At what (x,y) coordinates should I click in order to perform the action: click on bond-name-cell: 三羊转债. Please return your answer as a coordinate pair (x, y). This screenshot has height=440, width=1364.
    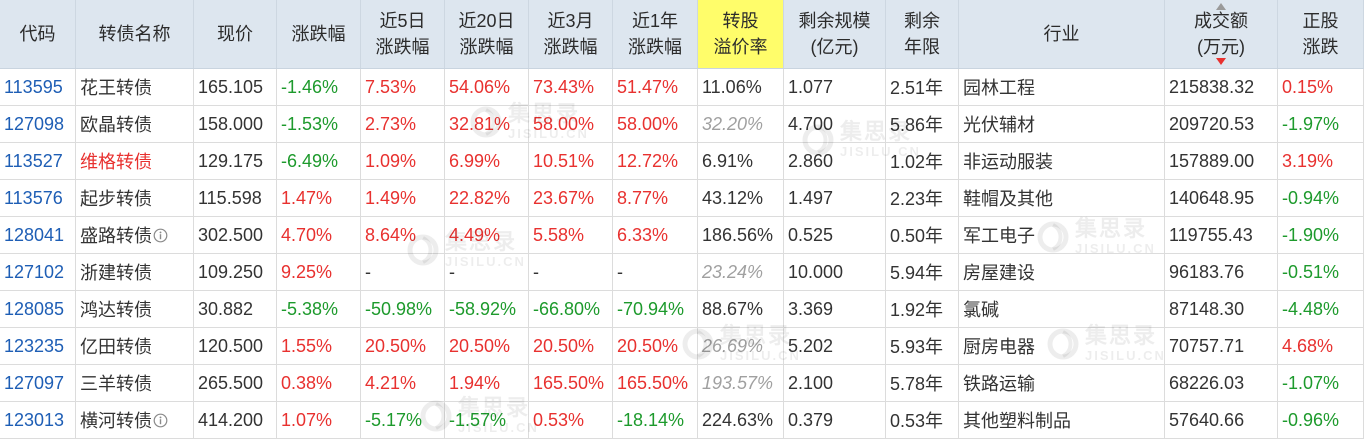
    Looking at the image, I should click on (135, 383).